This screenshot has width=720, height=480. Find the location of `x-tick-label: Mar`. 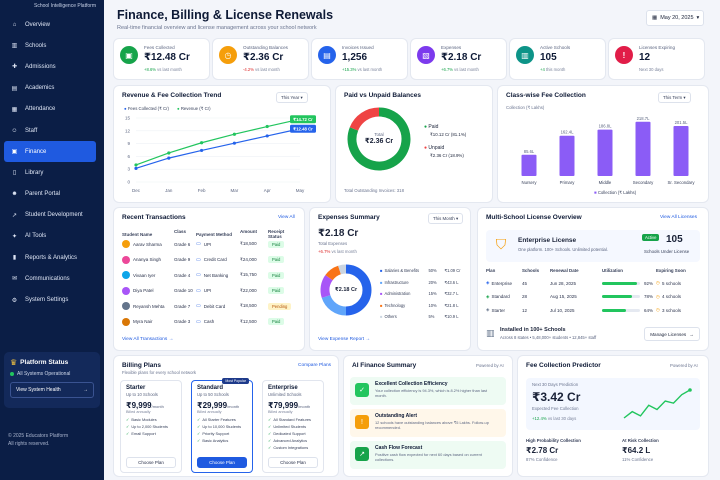

x-tick-label: Mar is located at coordinates (235, 190).